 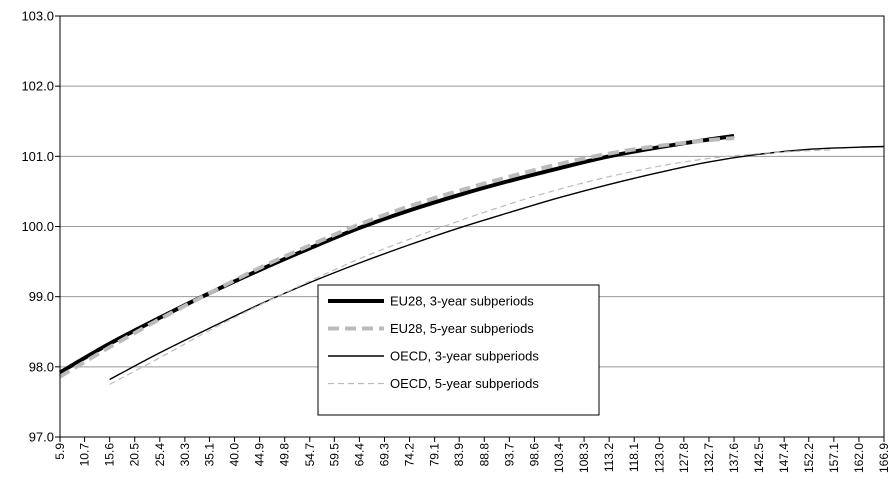 What do you see at coordinates (834, 458) in the screenshot?
I see `x-tick-label: 157.1` at bounding box center [834, 458].